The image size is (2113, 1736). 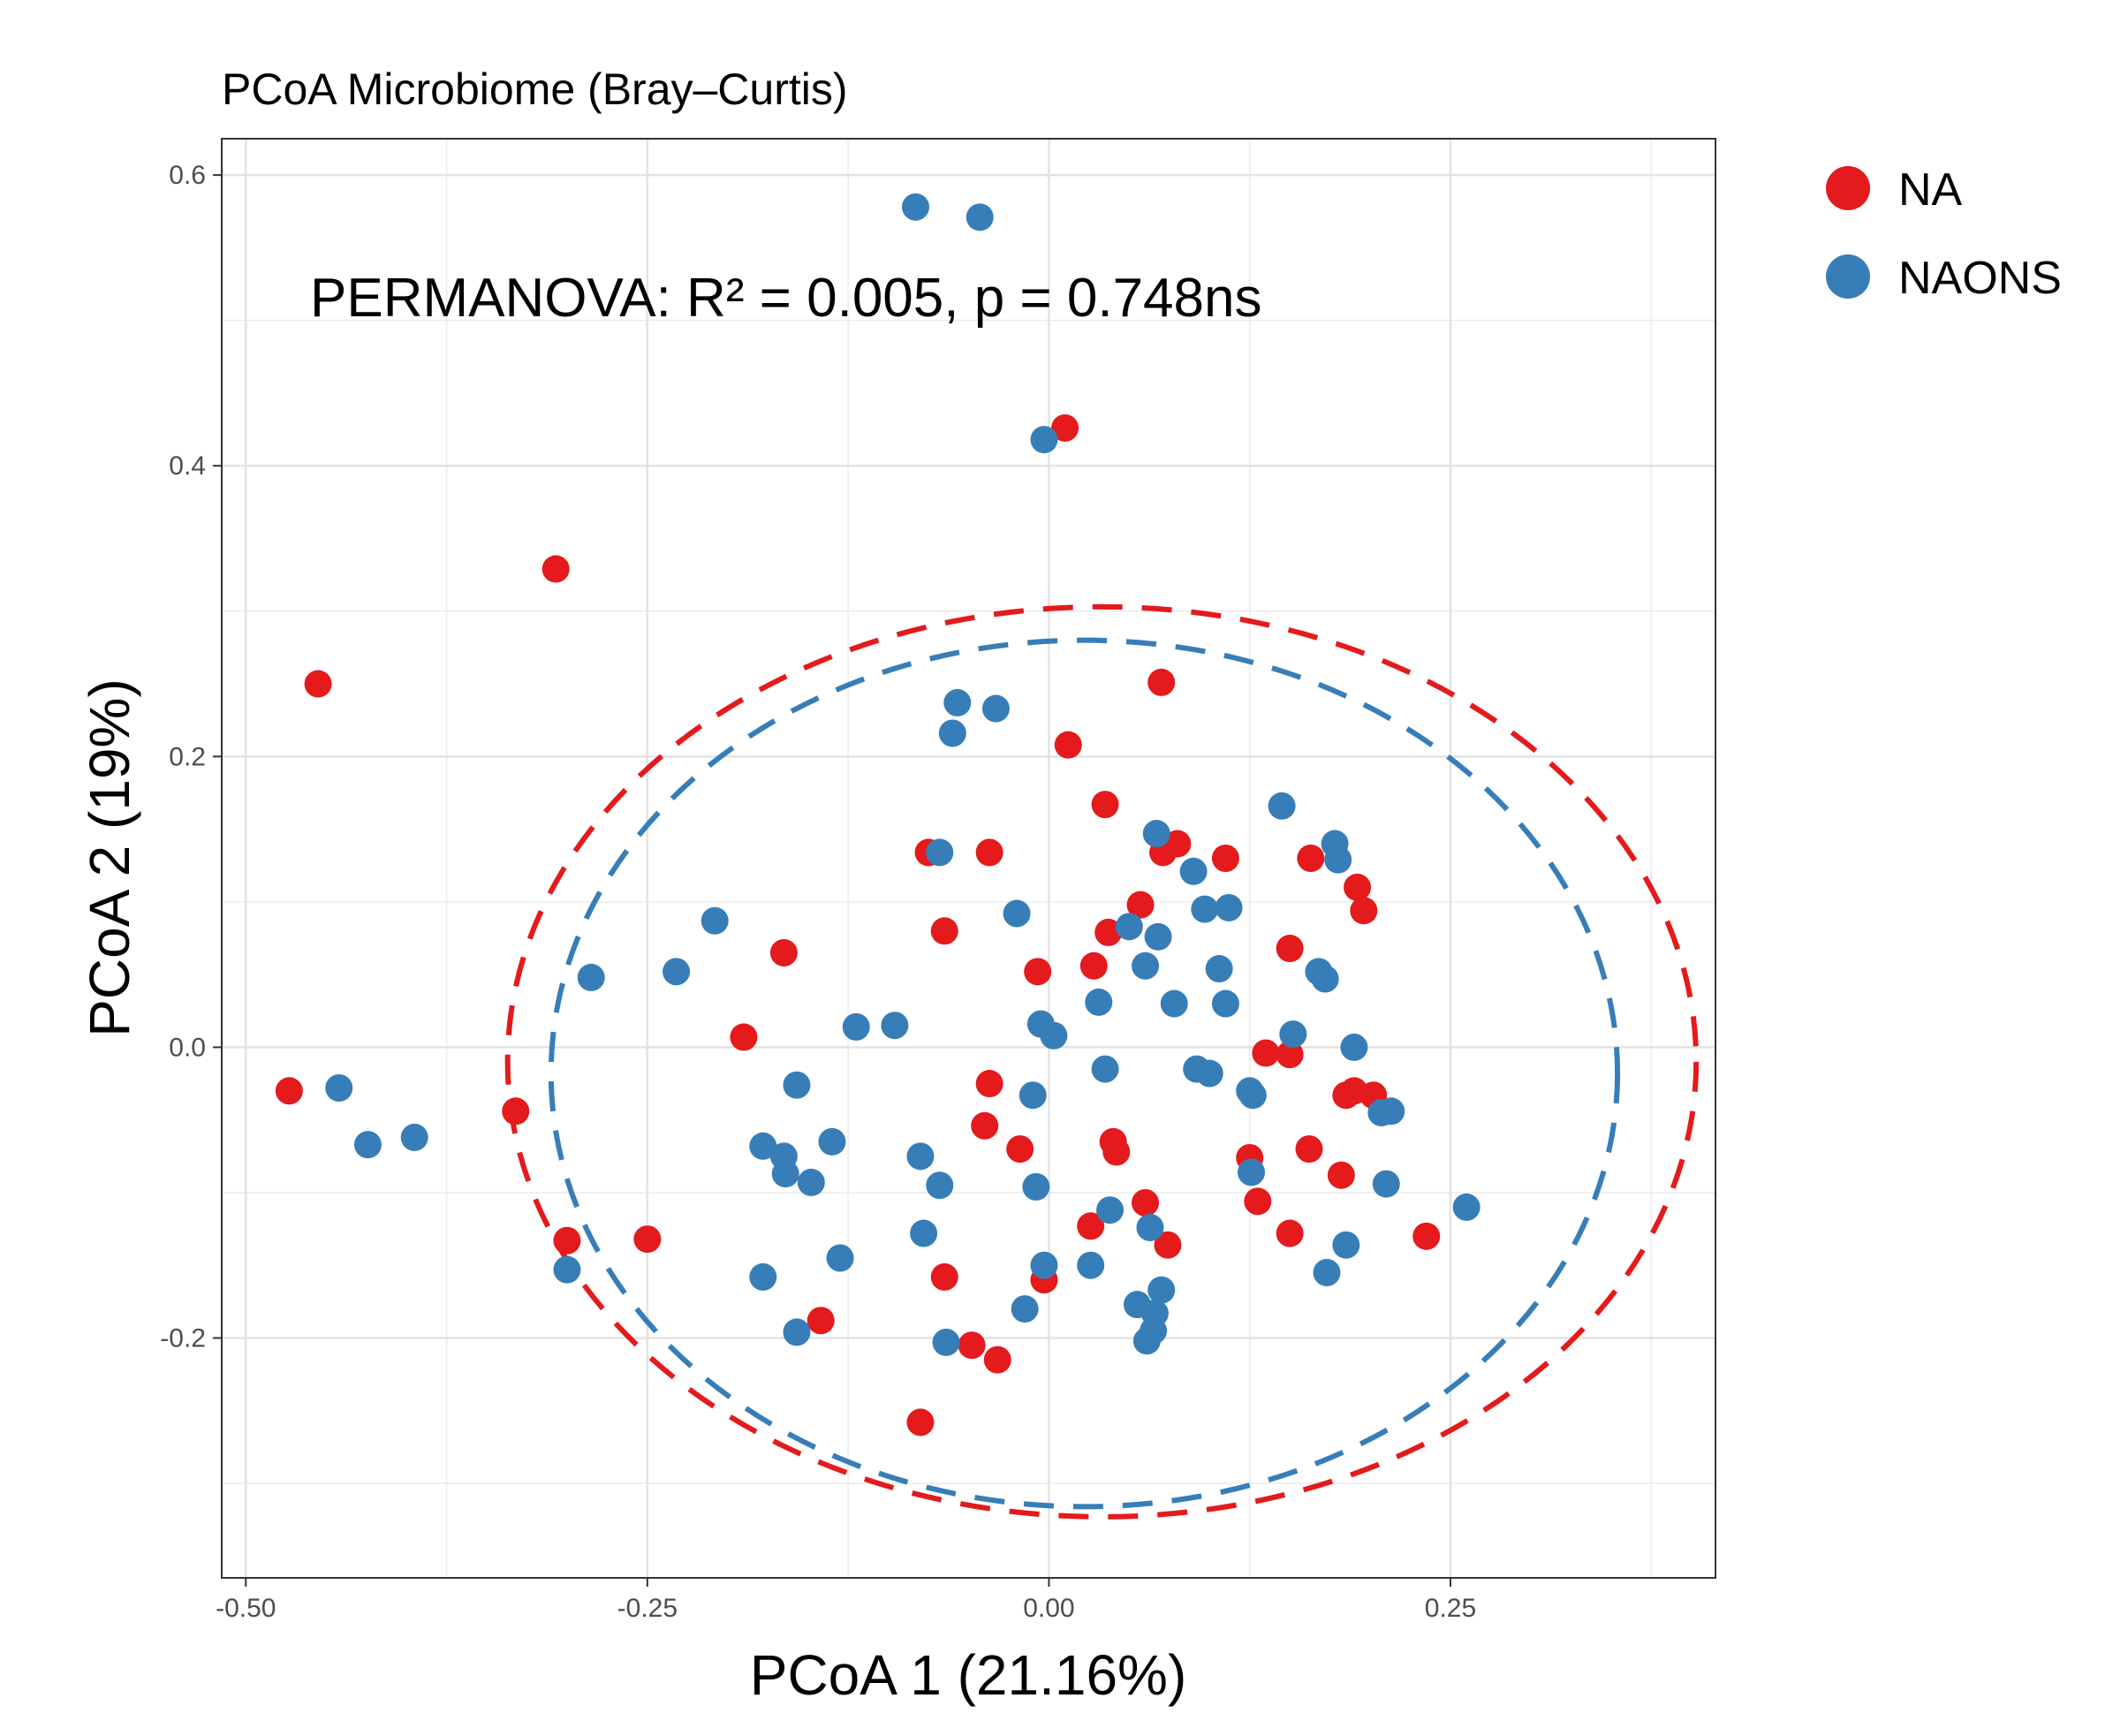 I want to click on y-tick-label: 0.0, so click(x=187, y=1047).